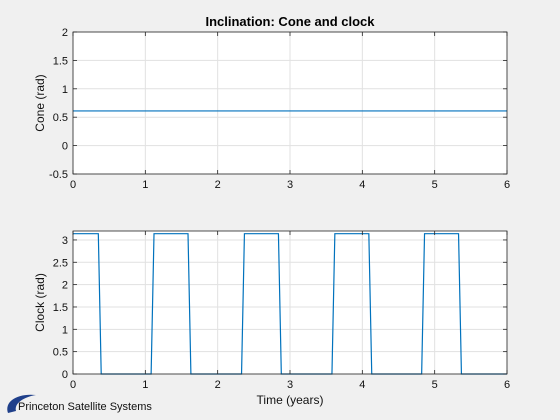  What do you see at coordinates (290, 400) in the screenshot?
I see `x-axis-label: Time (years)` at bounding box center [290, 400].